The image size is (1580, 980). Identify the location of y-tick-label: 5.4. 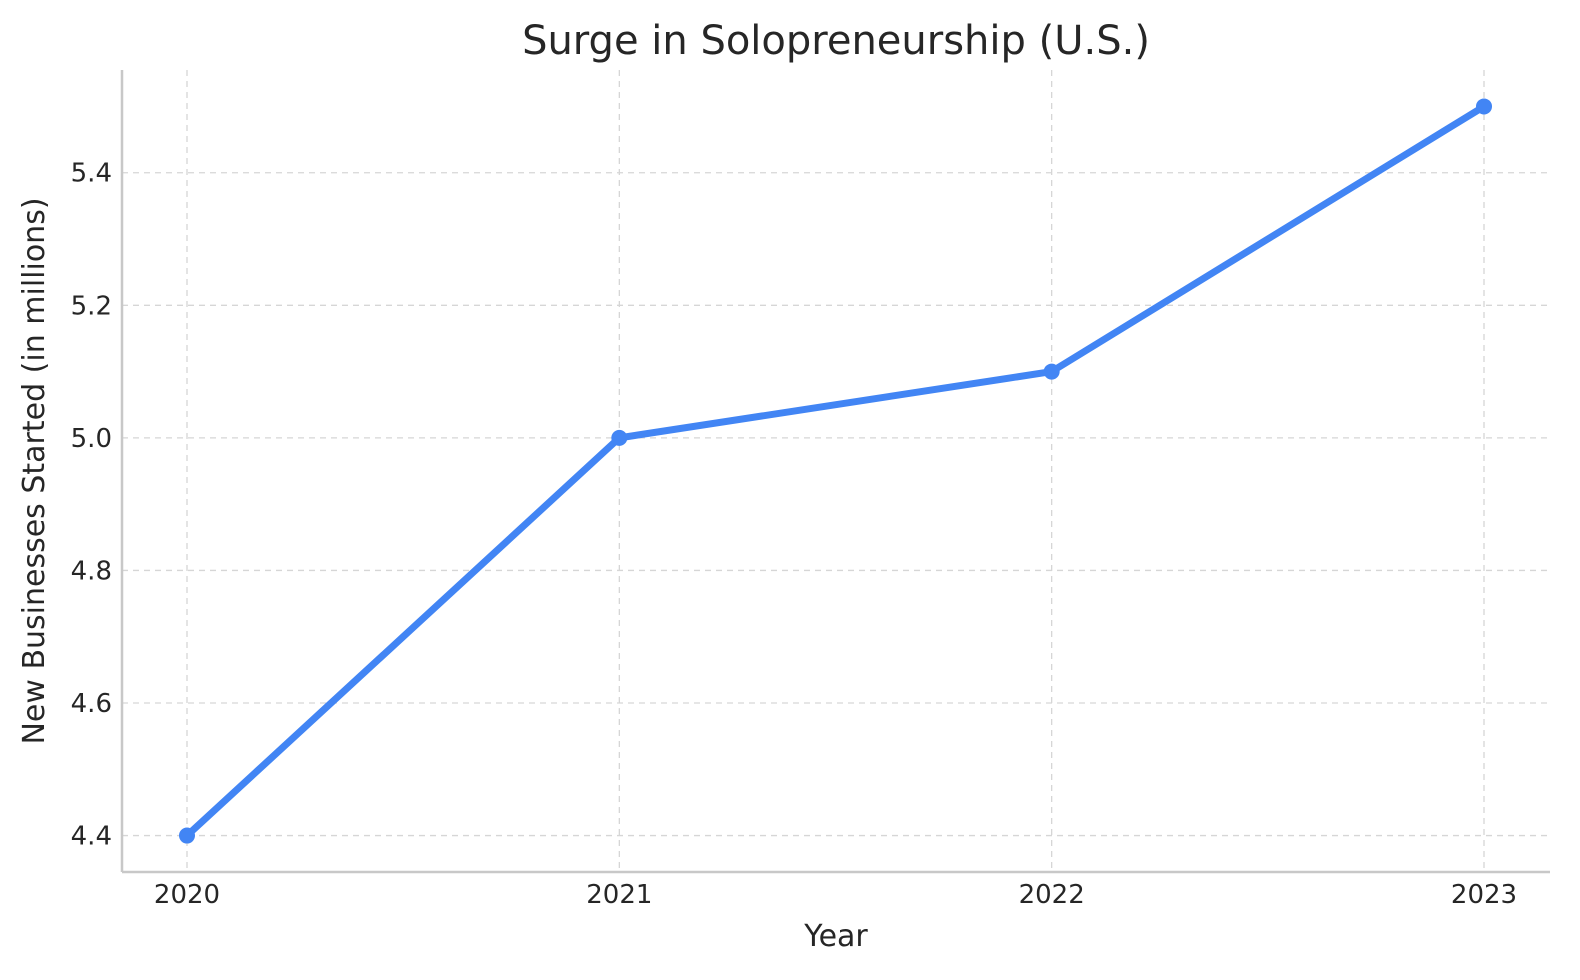
(91, 174).